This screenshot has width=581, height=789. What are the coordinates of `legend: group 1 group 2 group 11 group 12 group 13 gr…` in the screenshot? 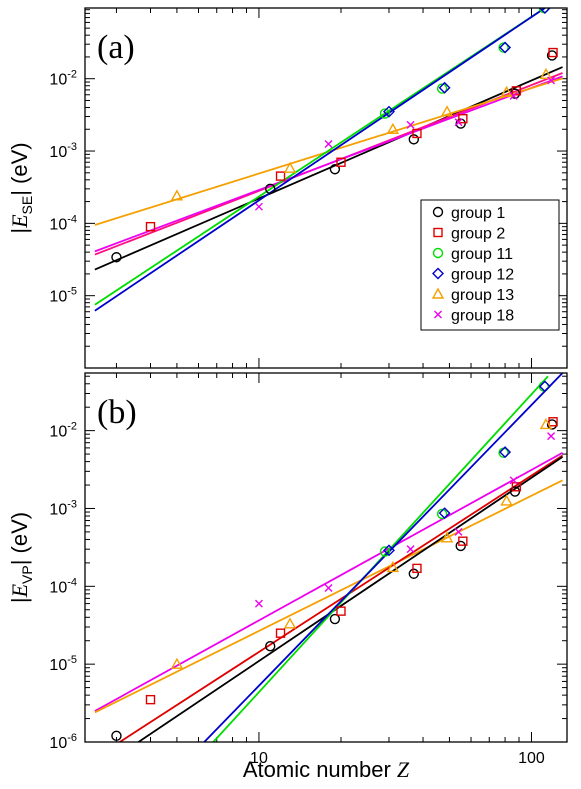 It's located at (490, 265).